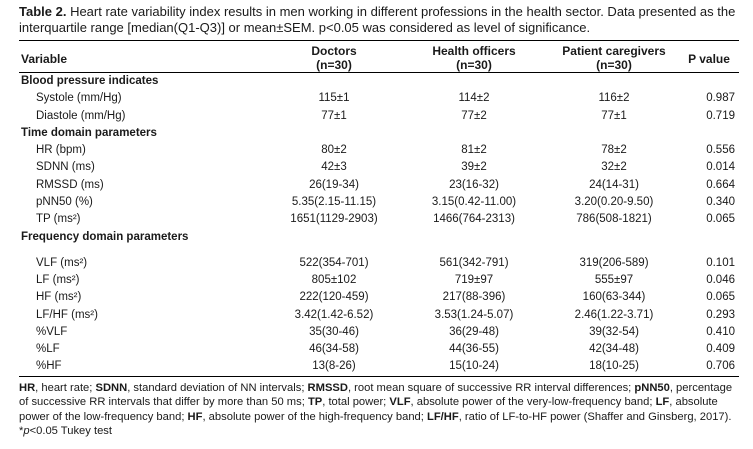 This screenshot has width=753, height=449. I want to click on footnote-text: <0.05 Tukey test, so click(70, 430).